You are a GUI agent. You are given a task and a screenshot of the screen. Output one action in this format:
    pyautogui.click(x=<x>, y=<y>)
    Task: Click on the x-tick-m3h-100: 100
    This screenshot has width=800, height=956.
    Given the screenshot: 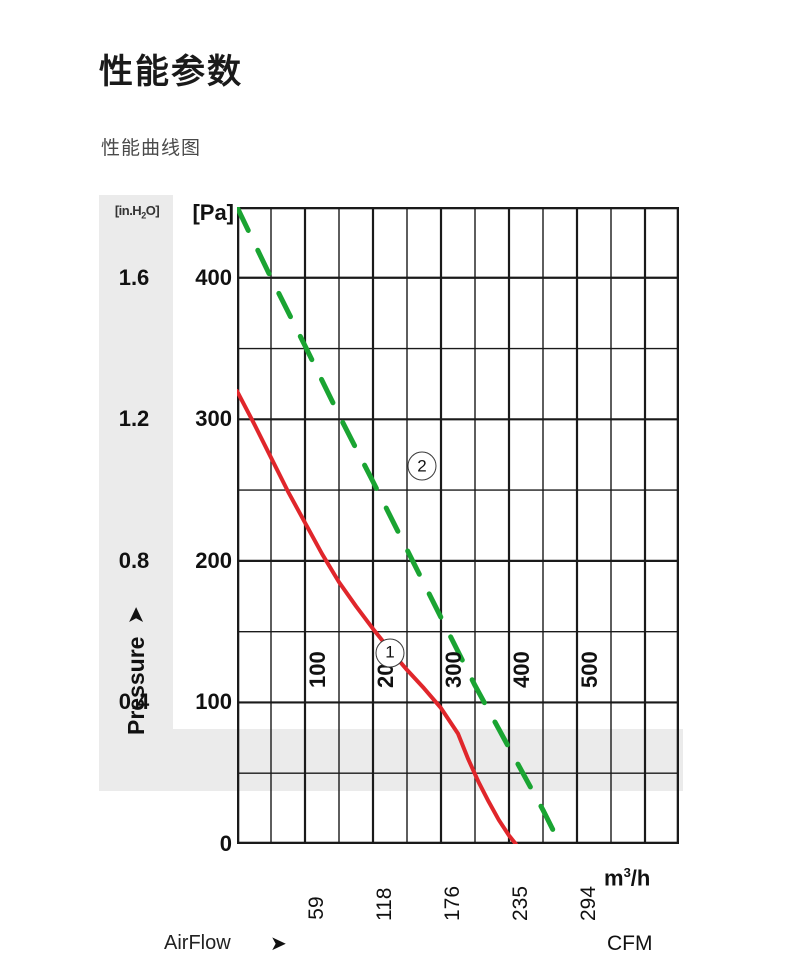 What is the action you would take?
    pyautogui.click(x=317, y=669)
    